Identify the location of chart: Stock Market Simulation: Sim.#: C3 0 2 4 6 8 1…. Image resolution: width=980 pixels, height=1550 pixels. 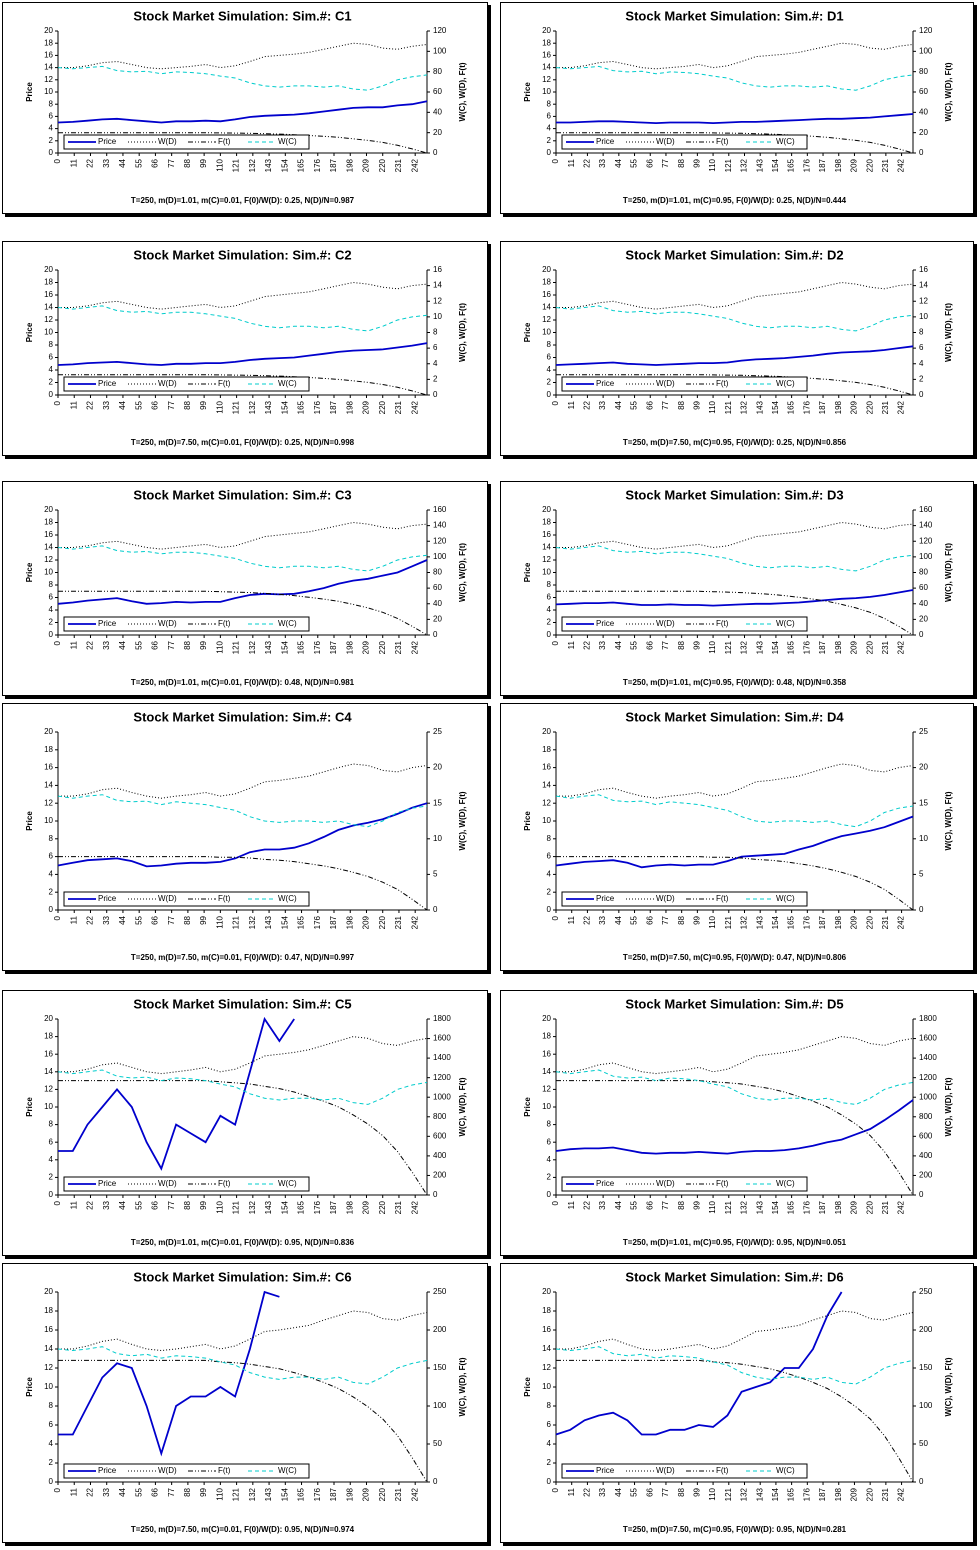
(246, 587).